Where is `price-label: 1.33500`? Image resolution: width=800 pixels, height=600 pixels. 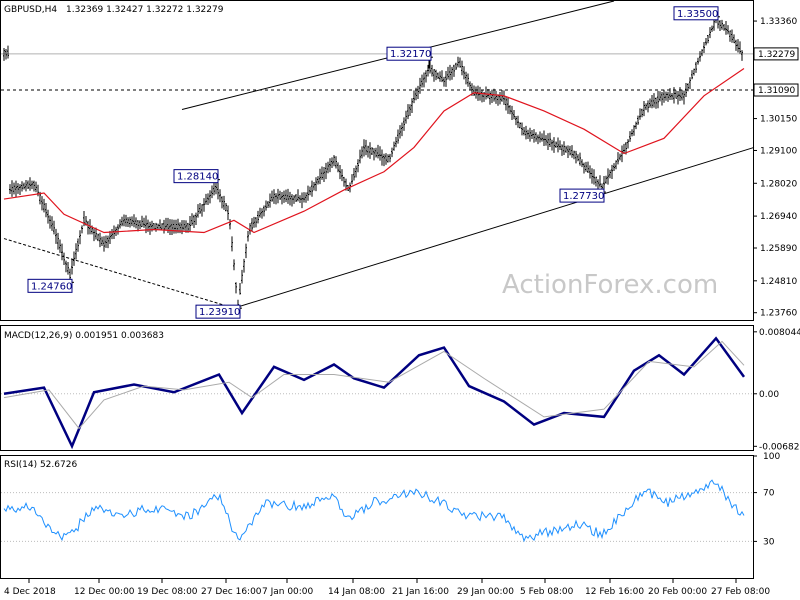
price-label: 1.33500 is located at coordinates (697, 14).